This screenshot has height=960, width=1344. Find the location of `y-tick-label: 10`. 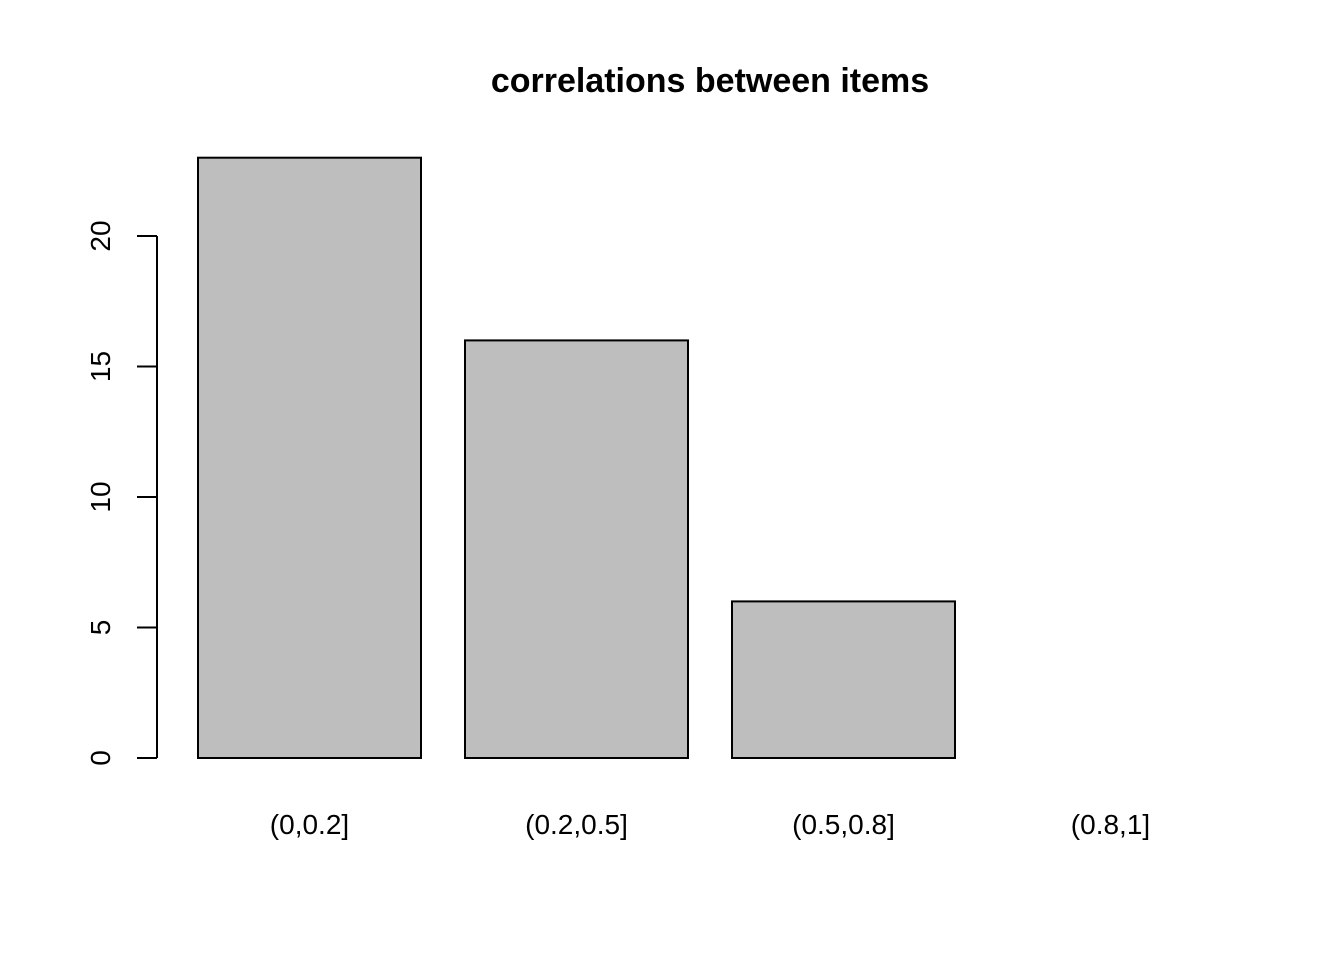

y-tick-label: 10 is located at coordinates (100, 496).